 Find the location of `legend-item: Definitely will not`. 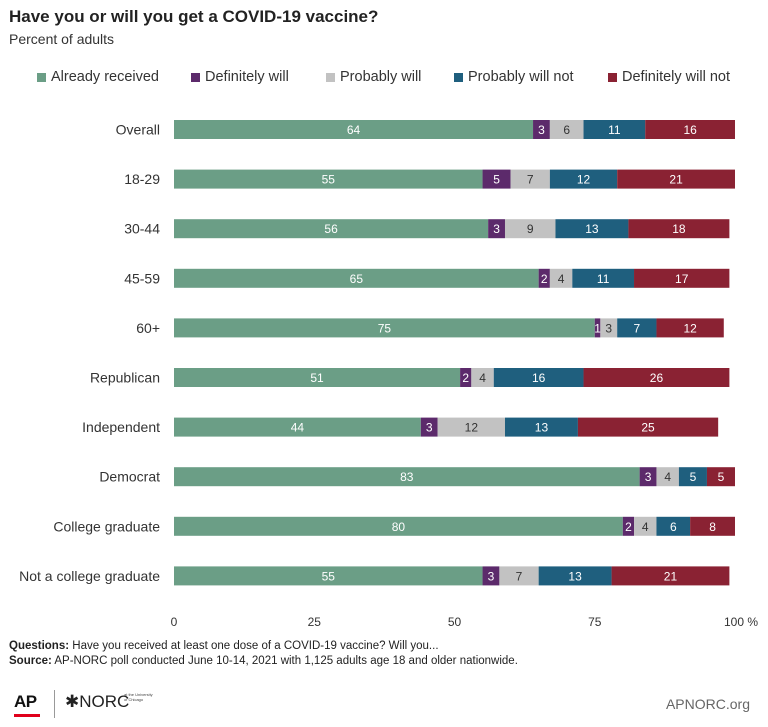

legend-item: Definitely will not is located at coordinates (669, 77).